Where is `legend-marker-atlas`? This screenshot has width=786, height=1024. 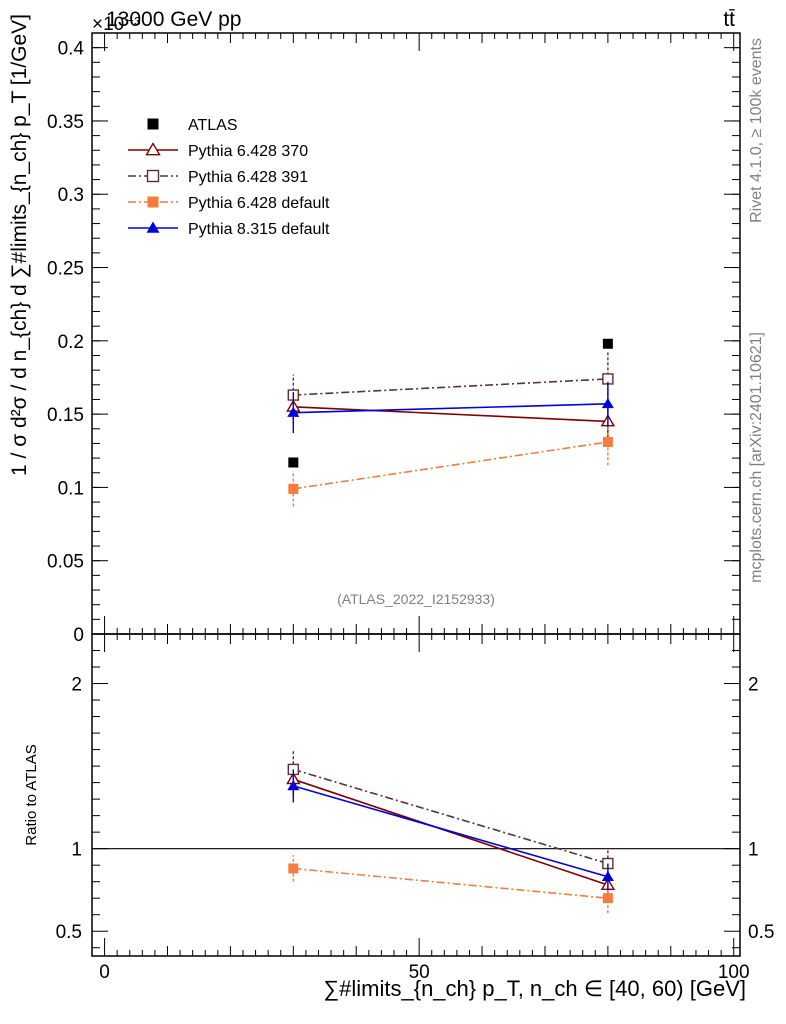
legend-marker-atlas is located at coordinates (153, 124).